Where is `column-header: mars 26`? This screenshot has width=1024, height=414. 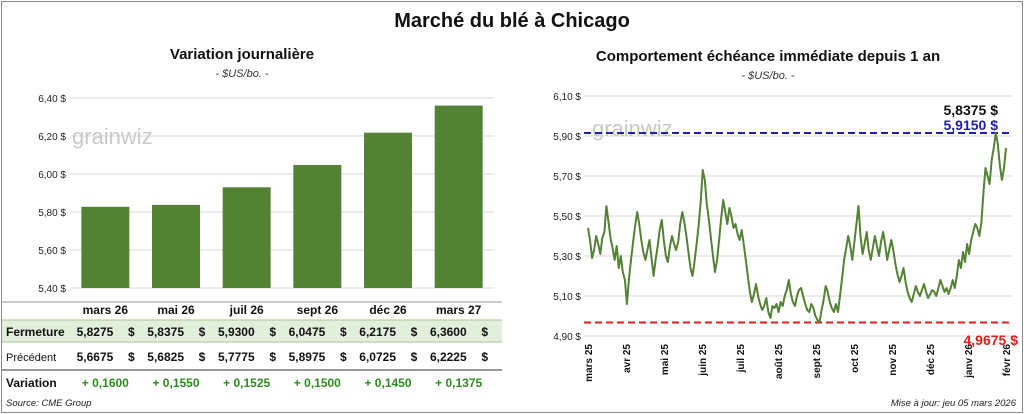
column-header: mars 26 is located at coordinates (106, 310).